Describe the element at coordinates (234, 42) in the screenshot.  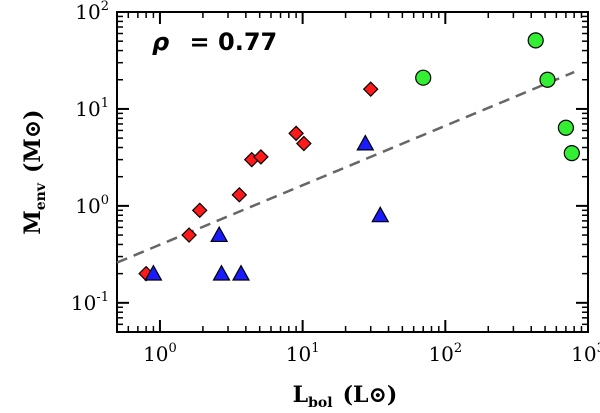
I see `rho-value: = 0.77` at that location.